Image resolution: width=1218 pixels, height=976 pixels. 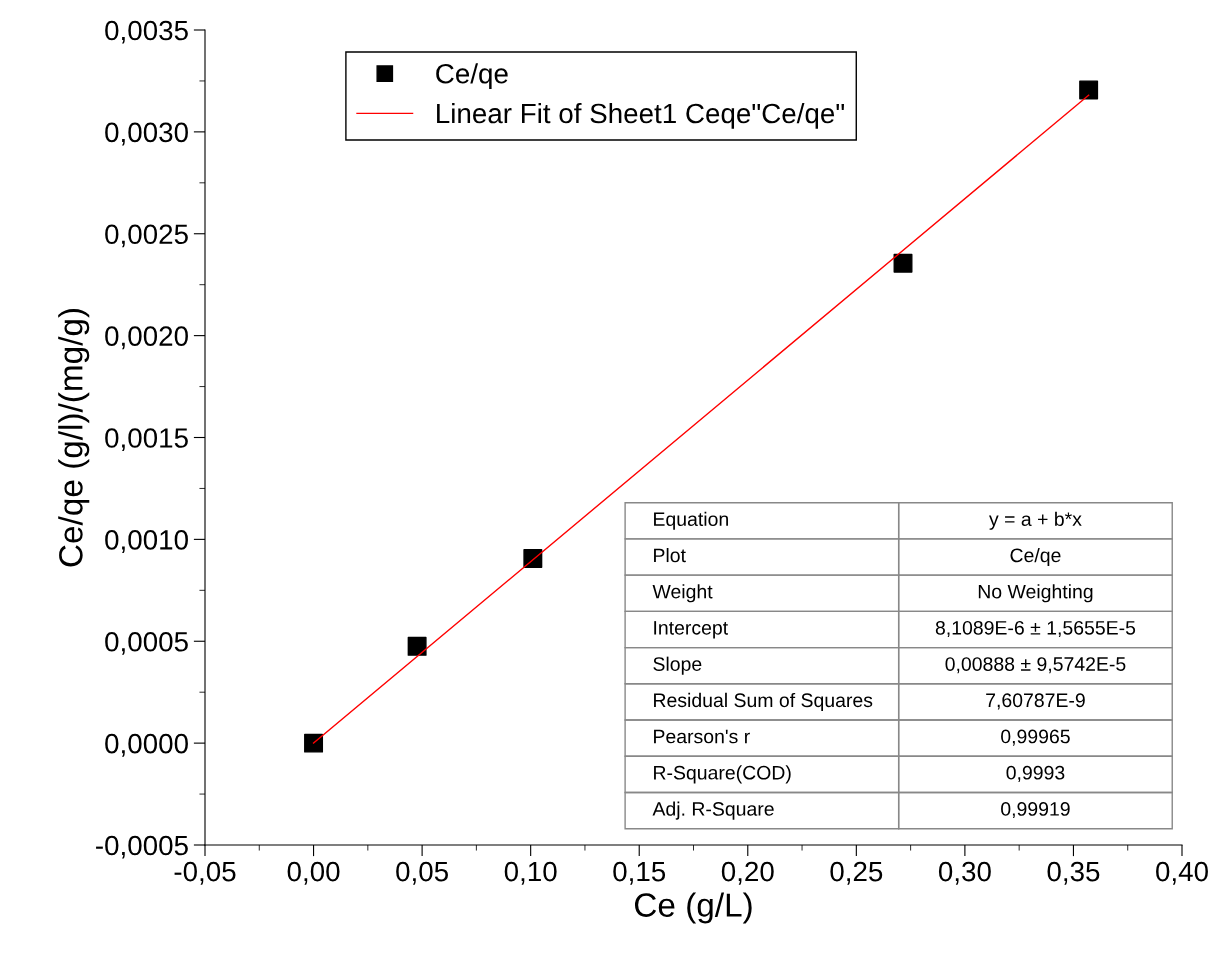 What do you see at coordinates (146, 338) in the screenshot?
I see `y-tick-label: 0,0020` at bounding box center [146, 338].